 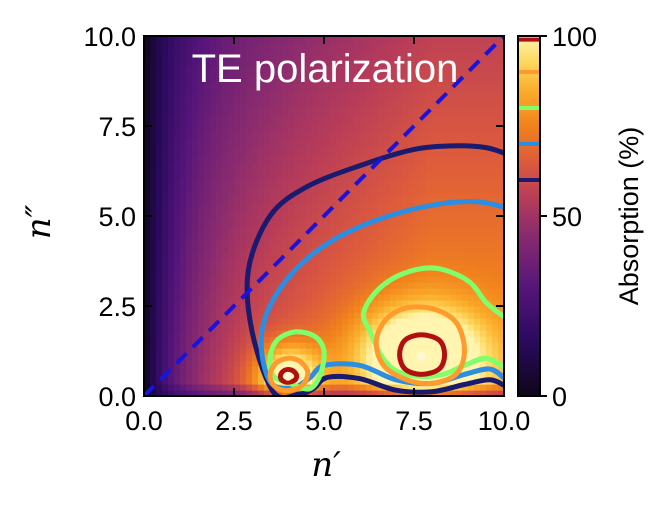 What do you see at coordinates (629, 216) in the screenshot?
I see `colorbar-label: Absorption (%)` at bounding box center [629, 216].